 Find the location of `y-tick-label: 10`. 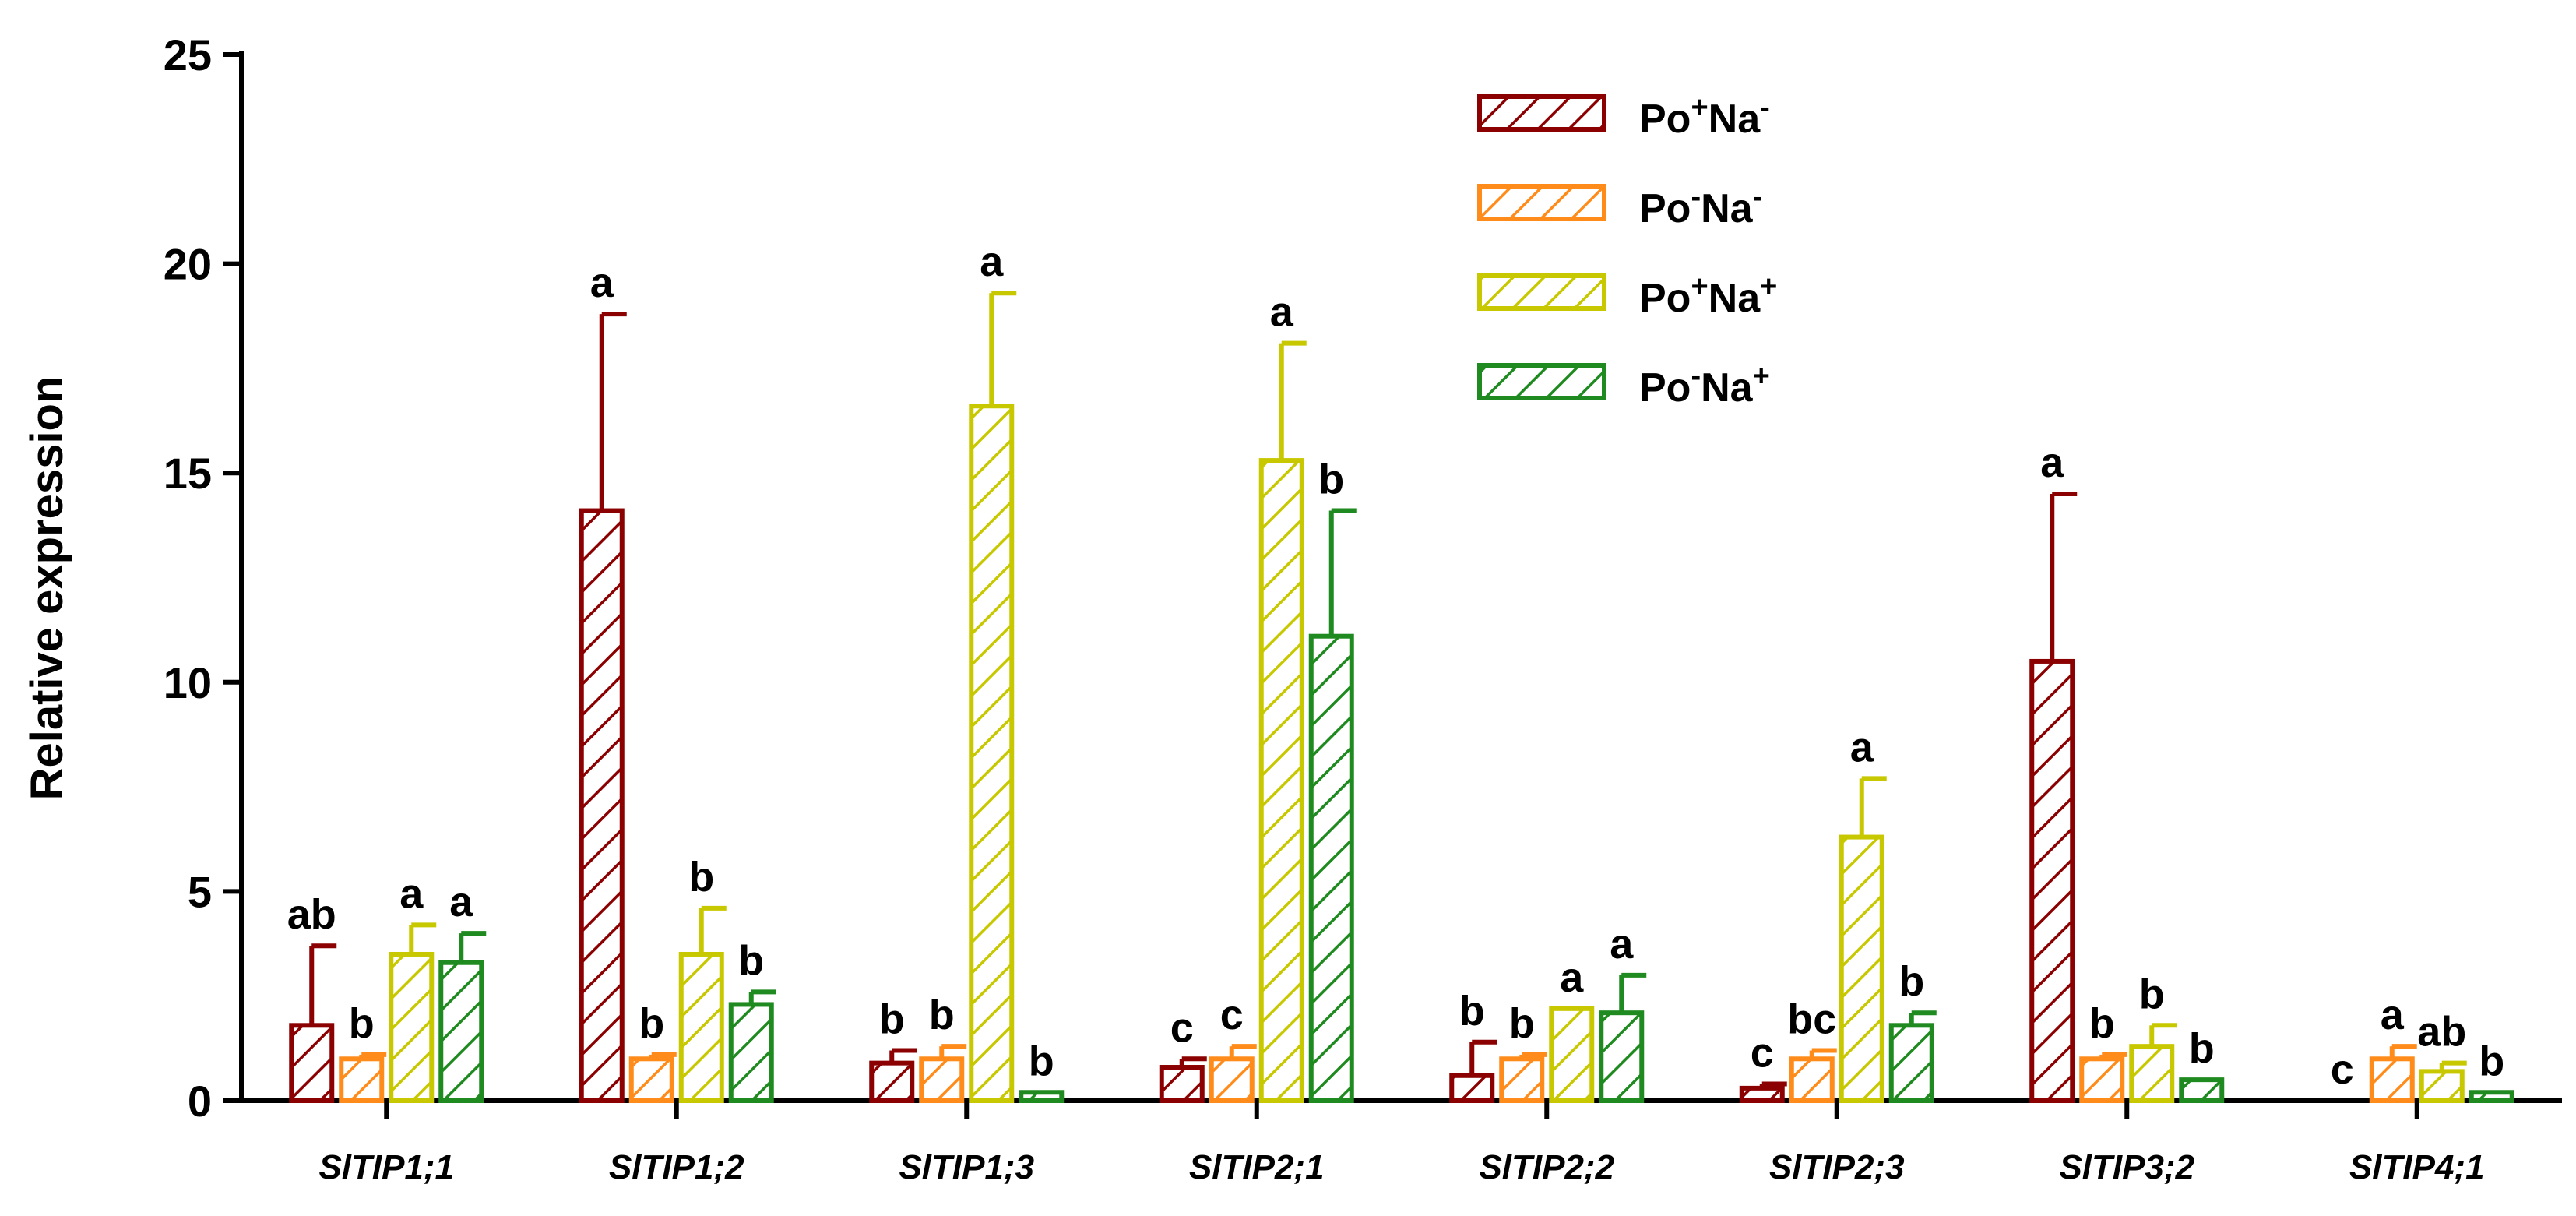

y-tick-label: 10 is located at coordinates (188, 682).